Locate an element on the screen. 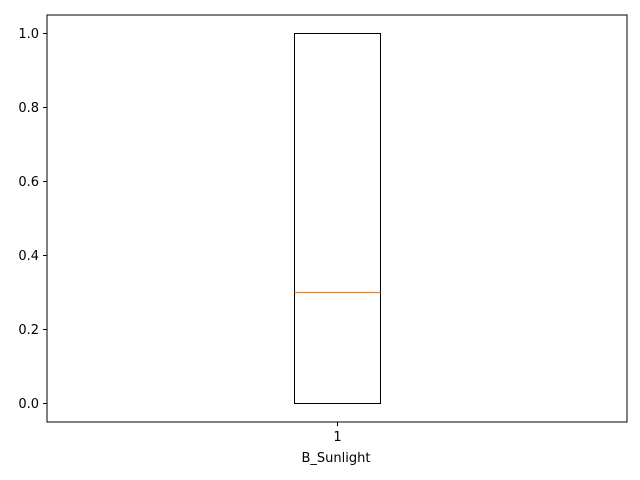 This screenshot has height=480, width=640. x-axis: 1 is located at coordinates (337, 433).